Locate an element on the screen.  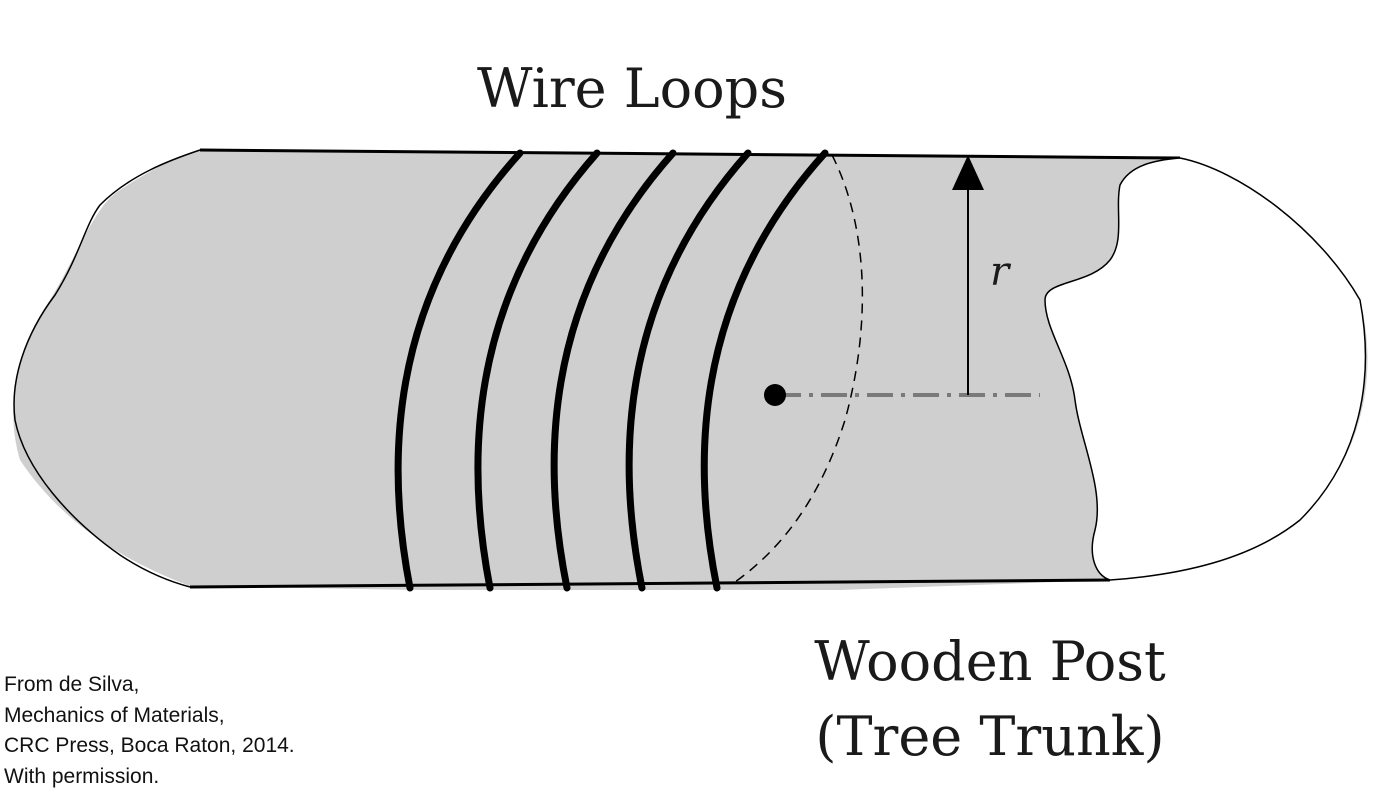
wire-loops-label: Wire Loops is located at coordinates (632, 88).